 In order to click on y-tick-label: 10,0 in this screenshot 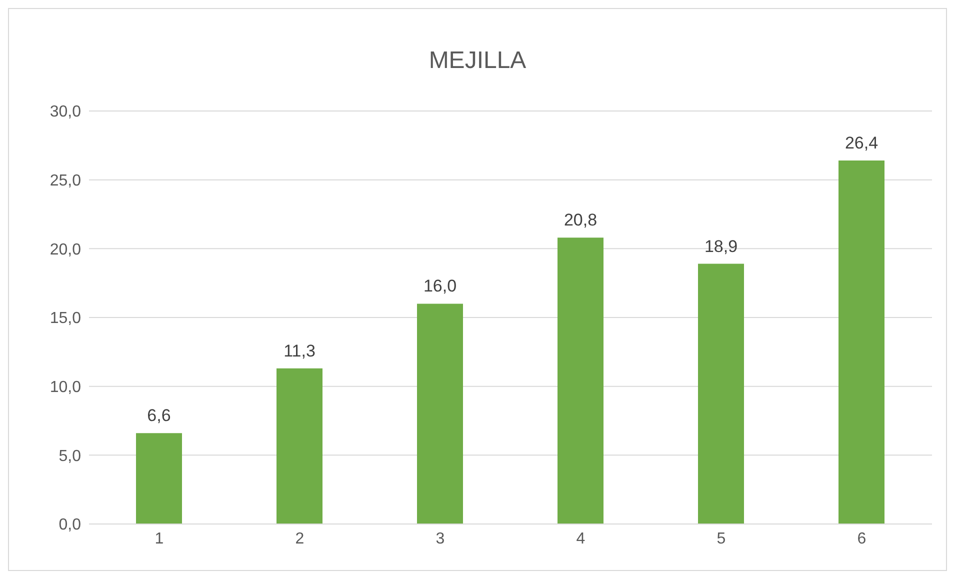, I will do `click(66, 387)`.